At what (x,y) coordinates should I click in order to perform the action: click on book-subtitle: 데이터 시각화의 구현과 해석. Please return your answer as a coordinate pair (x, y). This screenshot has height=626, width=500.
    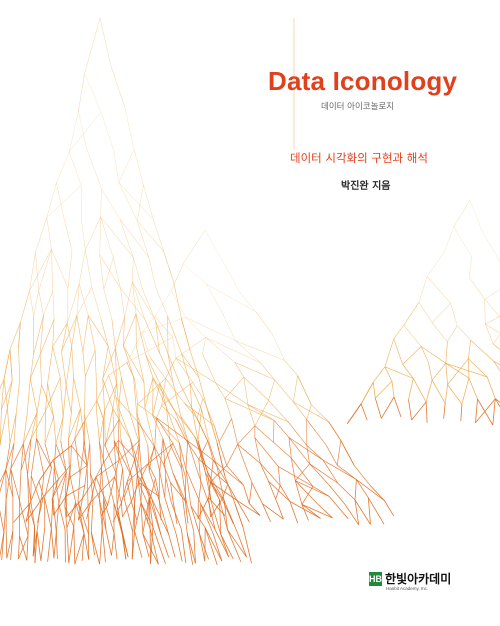
    Looking at the image, I should click on (359, 158).